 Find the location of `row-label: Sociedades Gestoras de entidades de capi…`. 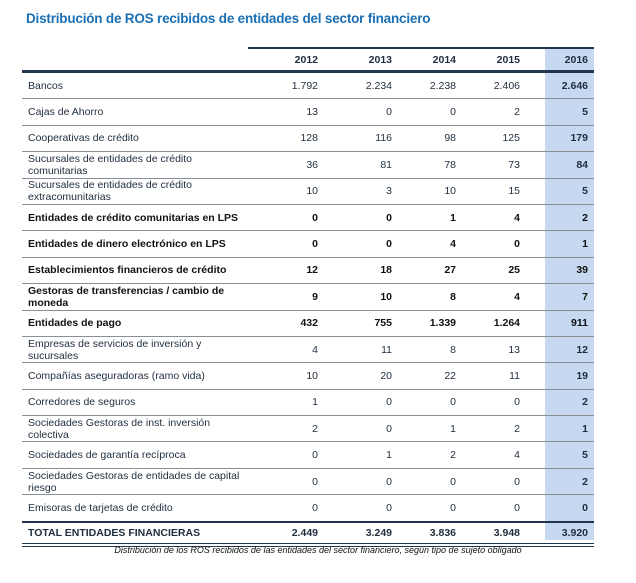

row-label: Sociedades Gestoras de entidades de capi… is located at coordinates (135, 482).